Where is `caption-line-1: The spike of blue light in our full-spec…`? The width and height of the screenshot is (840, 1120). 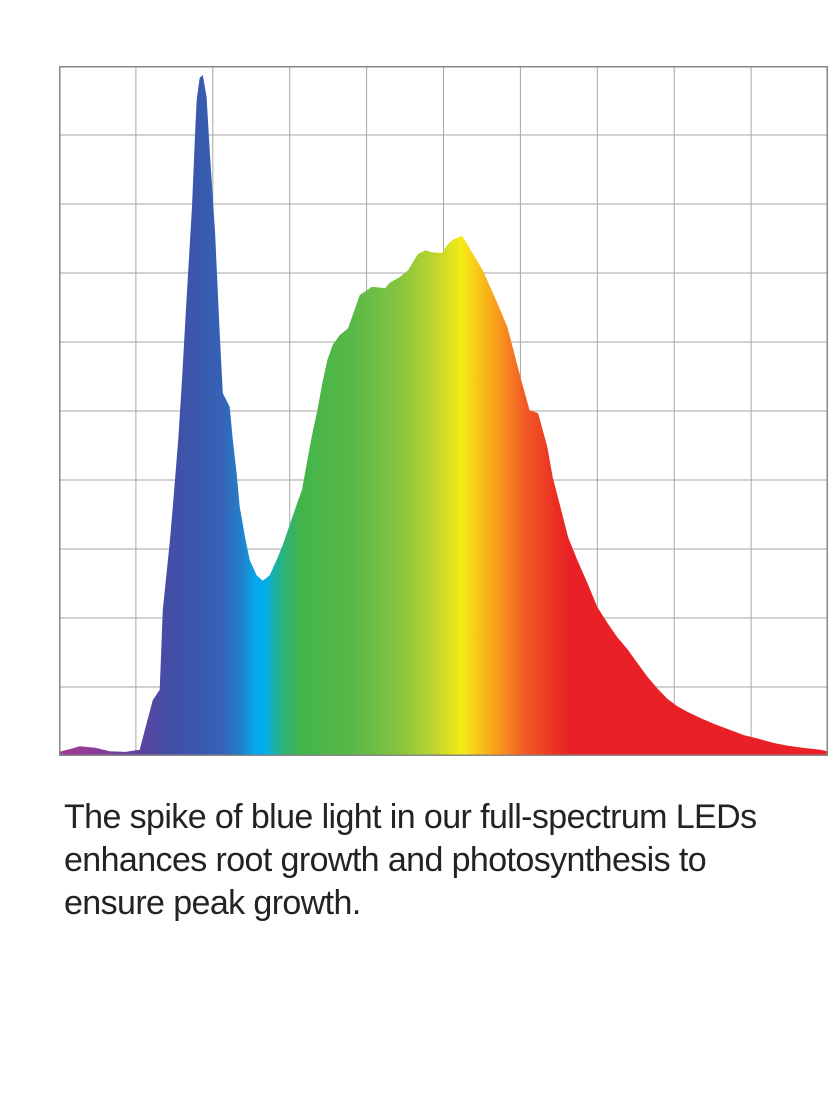
caption-line-1: The spike of blue light in our full-spec… is located at coordinates (410, 817).